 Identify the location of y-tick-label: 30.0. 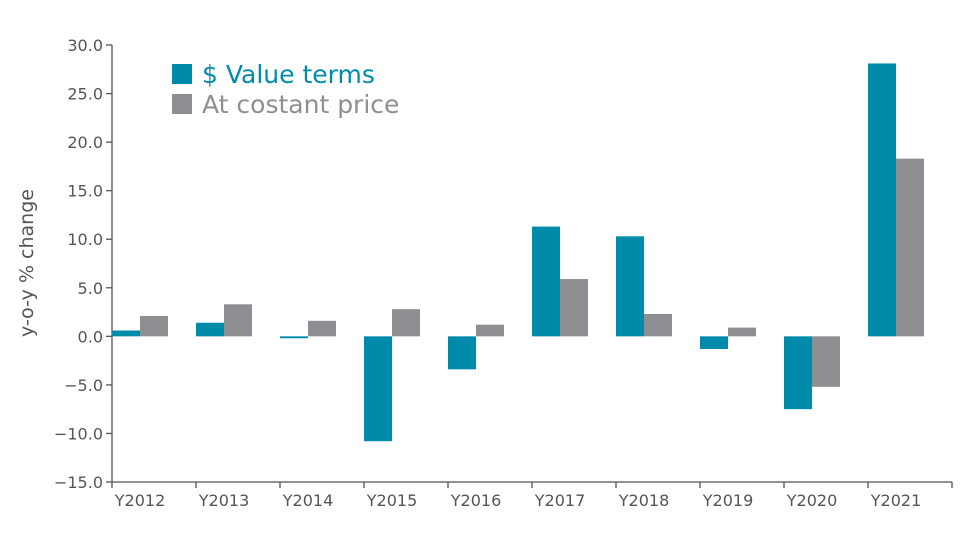
(85, 45).